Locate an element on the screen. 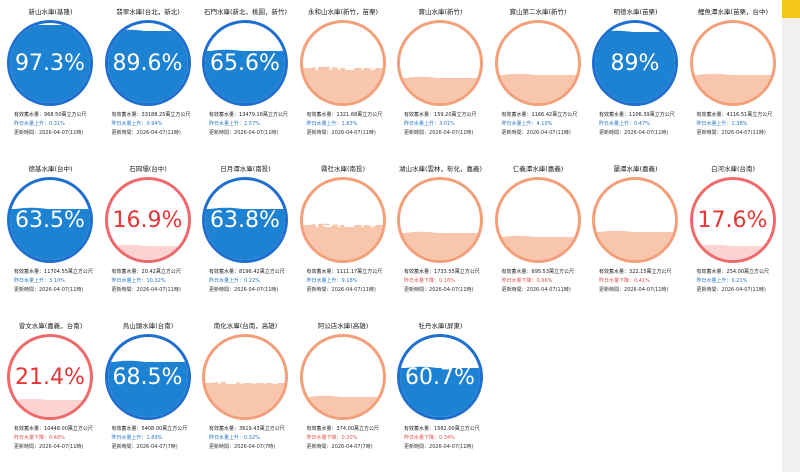 This screenshot has height=472, width=800. water-level-gauge: 89% is located at coordinates (635, 63).